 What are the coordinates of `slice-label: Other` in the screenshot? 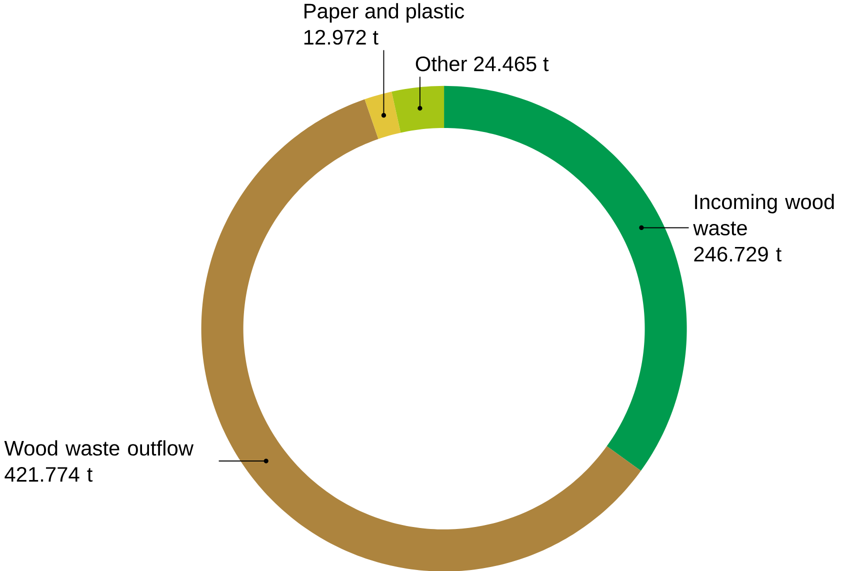 It's located at (441, 64).